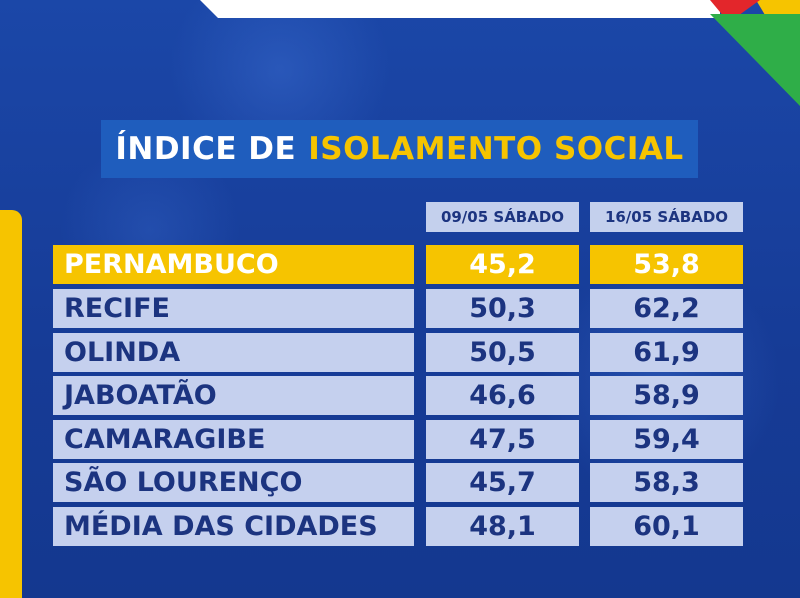  What do you see at coordinates (233, 482) in the screenshot?
I see `row-name: SÃO LOURENÇO` at bounding box center [233, 482].